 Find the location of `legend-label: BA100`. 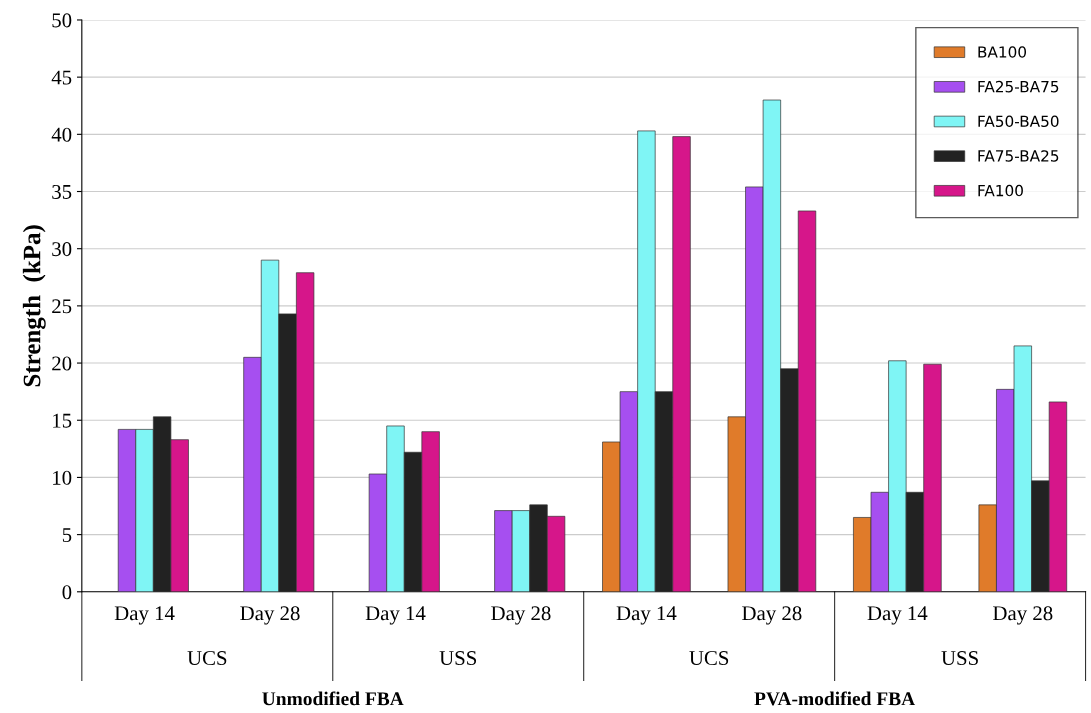

legend-label: BA100 is located at coordinates (1002, 52).